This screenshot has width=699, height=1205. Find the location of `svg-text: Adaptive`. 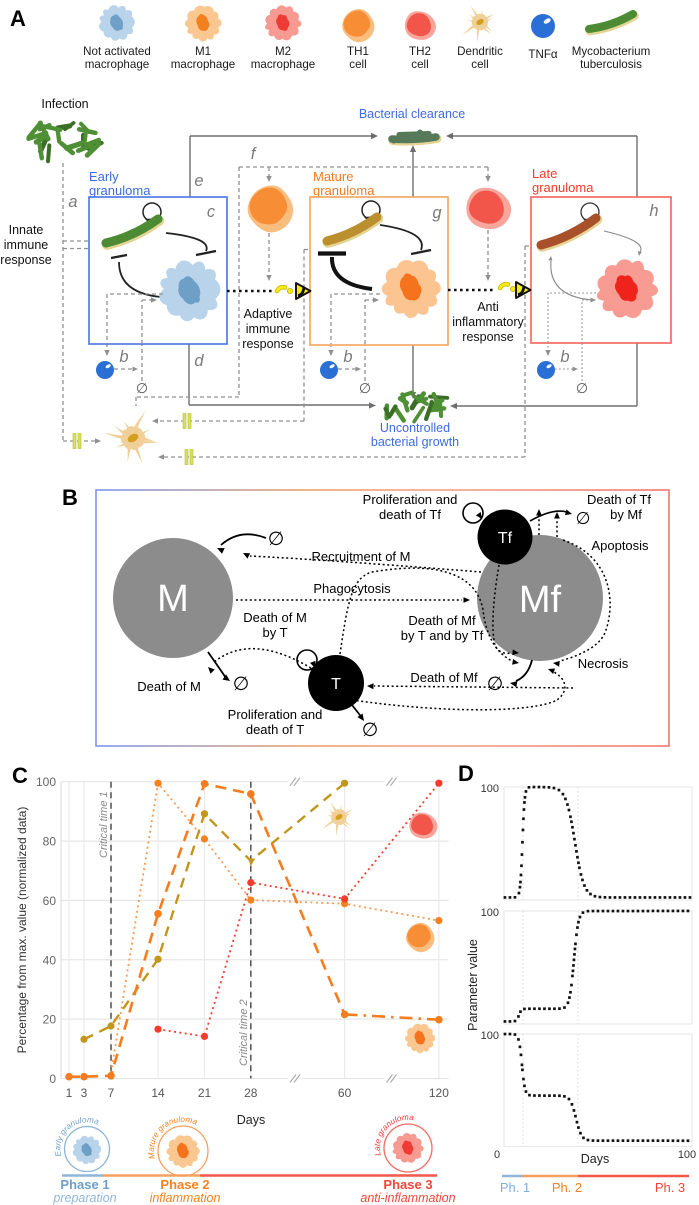

svg-text: Adaptive is located at coordinates (268, 314).